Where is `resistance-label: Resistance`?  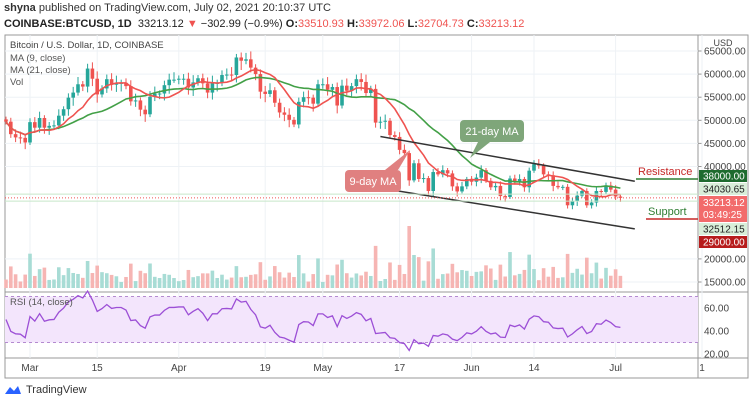 resistance-label: Resistance is located at coordinates (665, 172).